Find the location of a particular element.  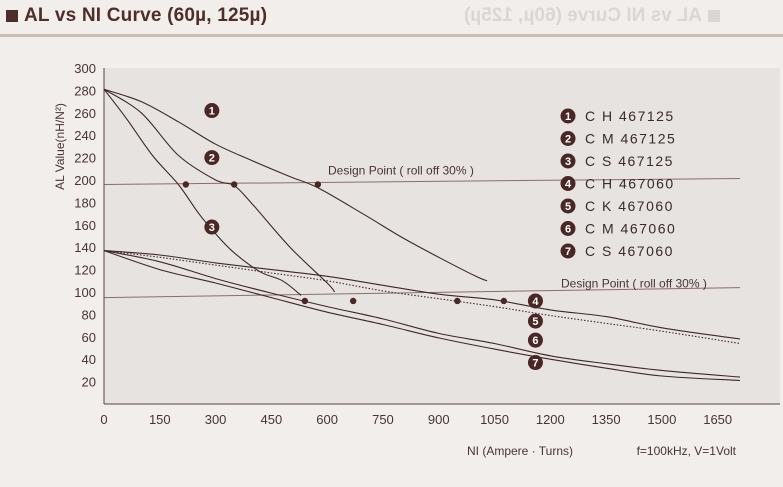

x-tick-label: 1050 is located at coordinates (494, 419).